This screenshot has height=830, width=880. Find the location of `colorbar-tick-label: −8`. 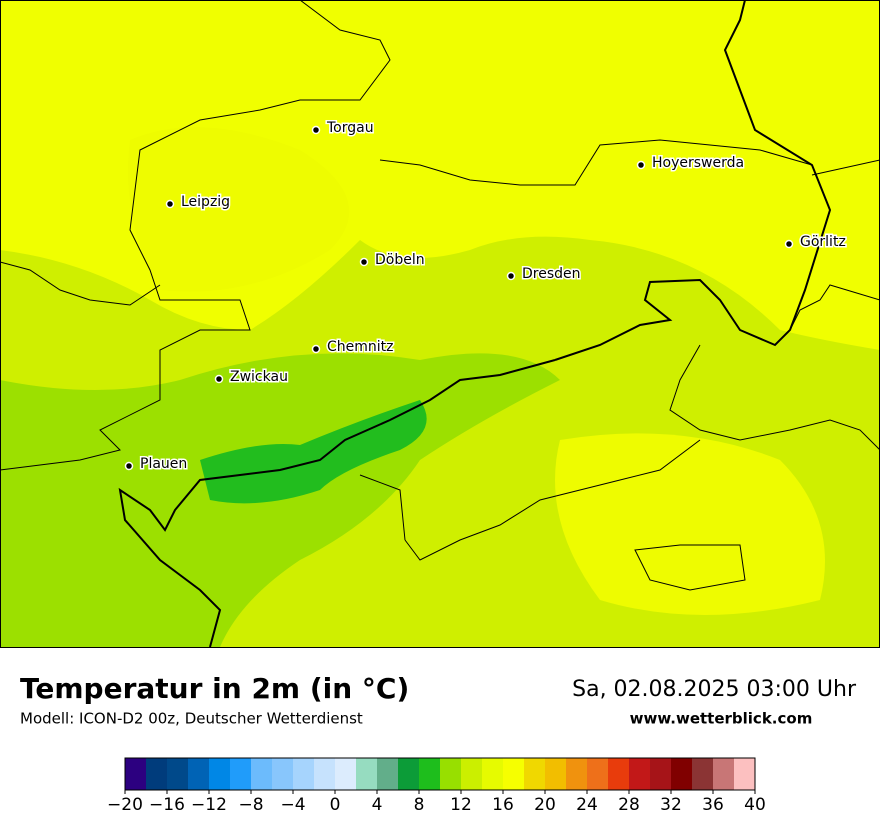

colorbar-tick-label: −8 is located at coordinates (250, 805).